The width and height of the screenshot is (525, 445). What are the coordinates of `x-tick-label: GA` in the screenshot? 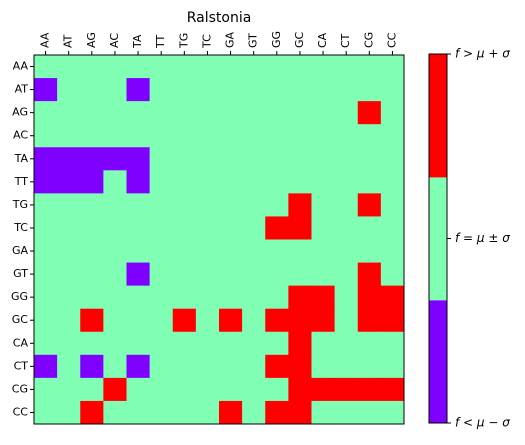 It's located at (230, 39).